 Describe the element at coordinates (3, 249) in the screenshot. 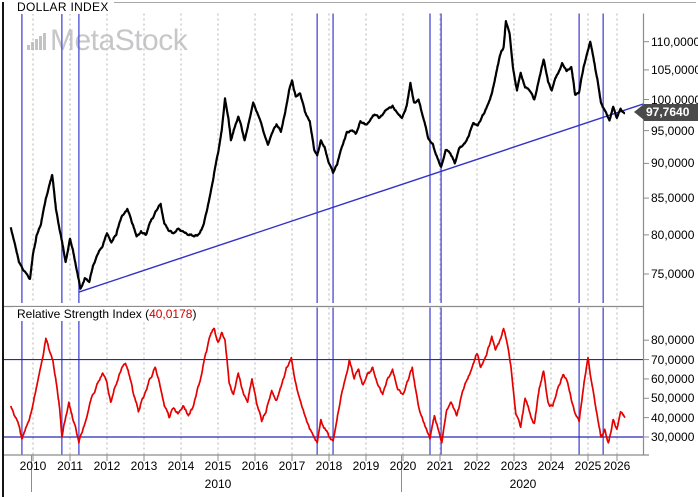

I see `window-left-border` at that location.